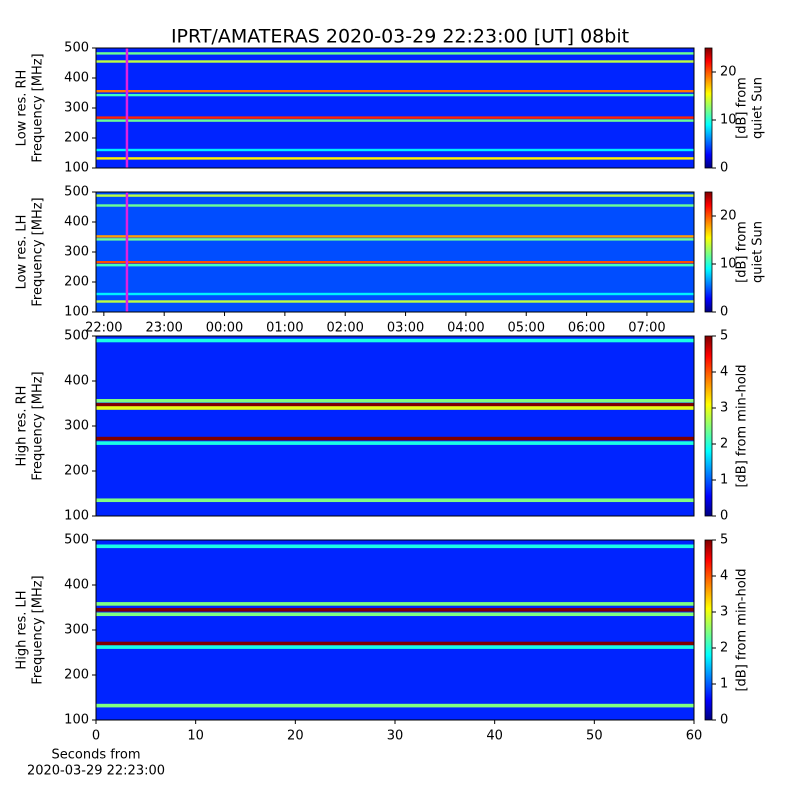 The height and width of the screenshot is (800, 800). What do you see at coordinates (465, 328) in the screenshot?
I see `x-tick-label: 04:00` at bounding box center [465, 328].